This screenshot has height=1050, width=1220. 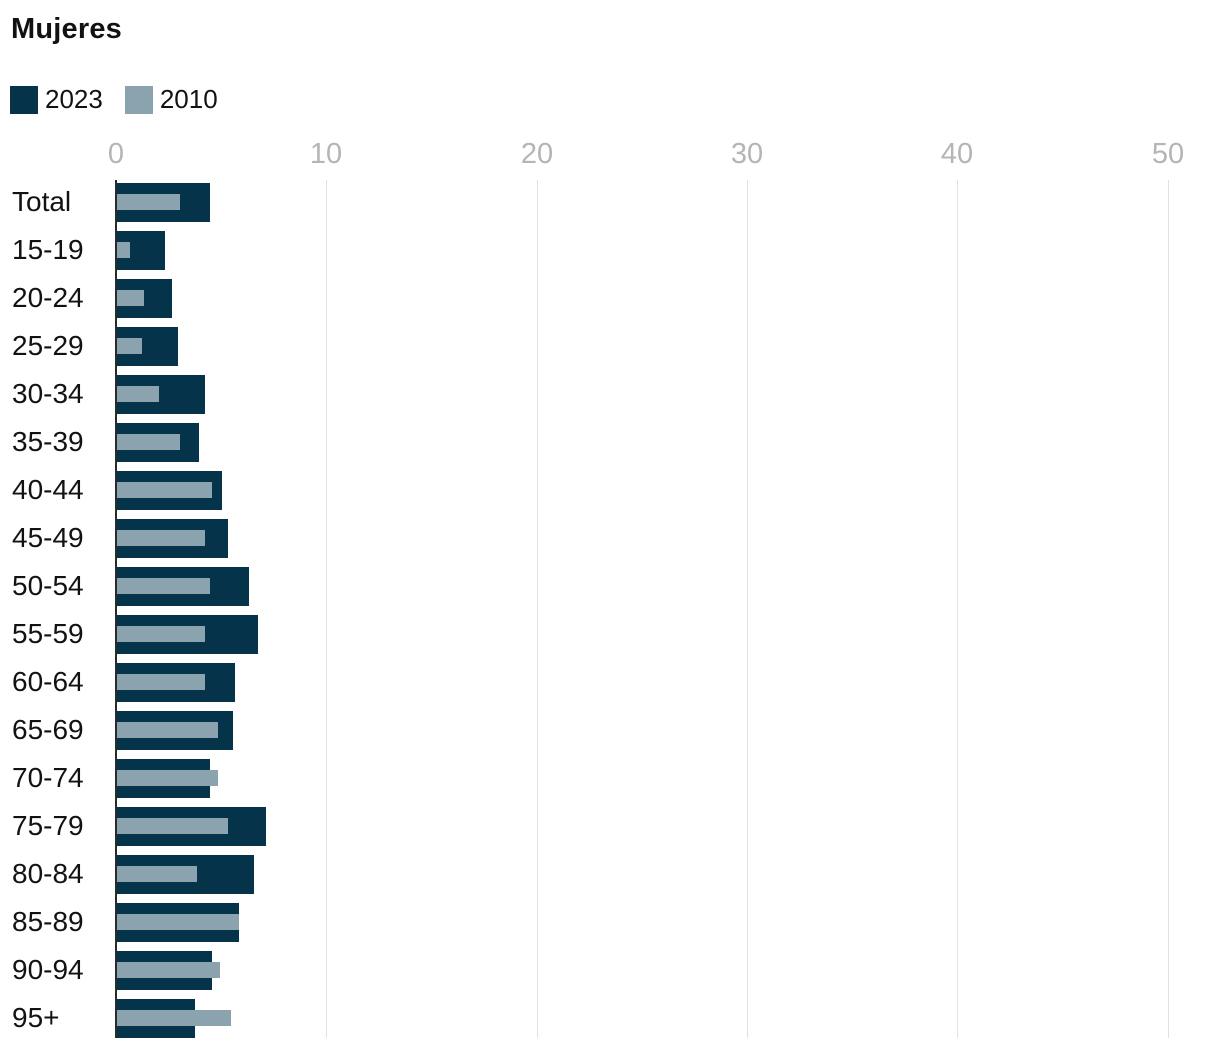 What do you see at coordinates (537, 154) in the screenshot?
I see `x-tick-label-20: 20` at bounding box center [537, 154].